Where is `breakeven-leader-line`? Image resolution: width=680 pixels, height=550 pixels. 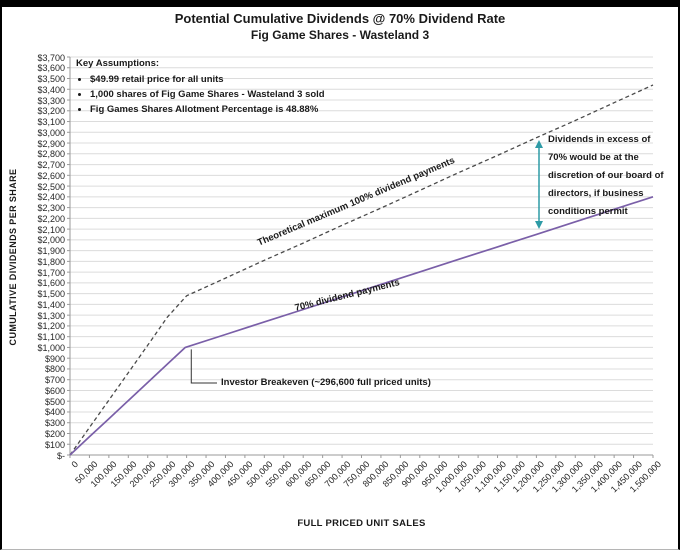
breakeven-leader-line is located at coordinates (203, 366).